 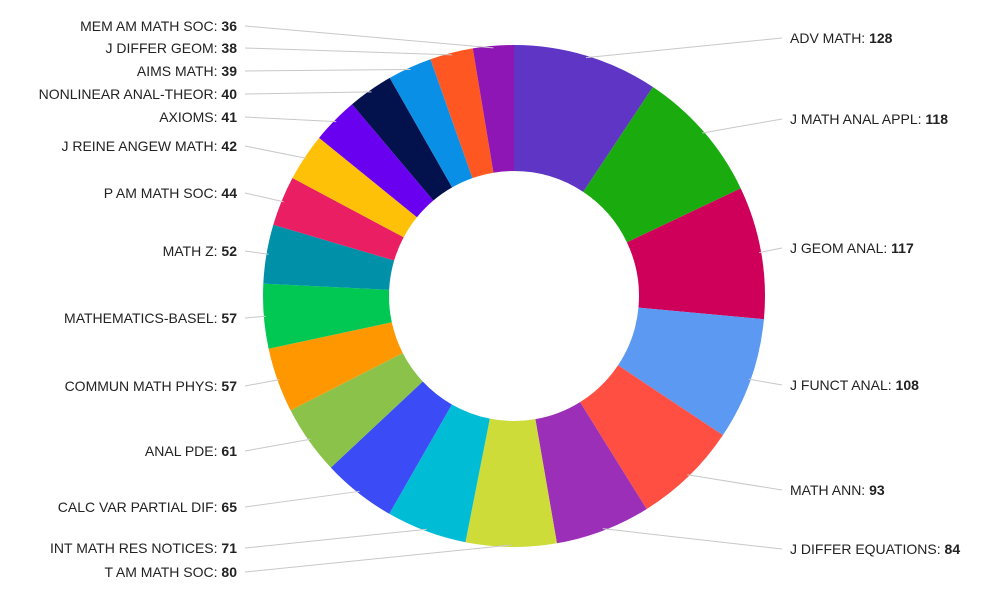 What do you see at coordinates (229, 451) in the screenshot?
I see `data-label-value: 61` at bounding box center [229, 451].